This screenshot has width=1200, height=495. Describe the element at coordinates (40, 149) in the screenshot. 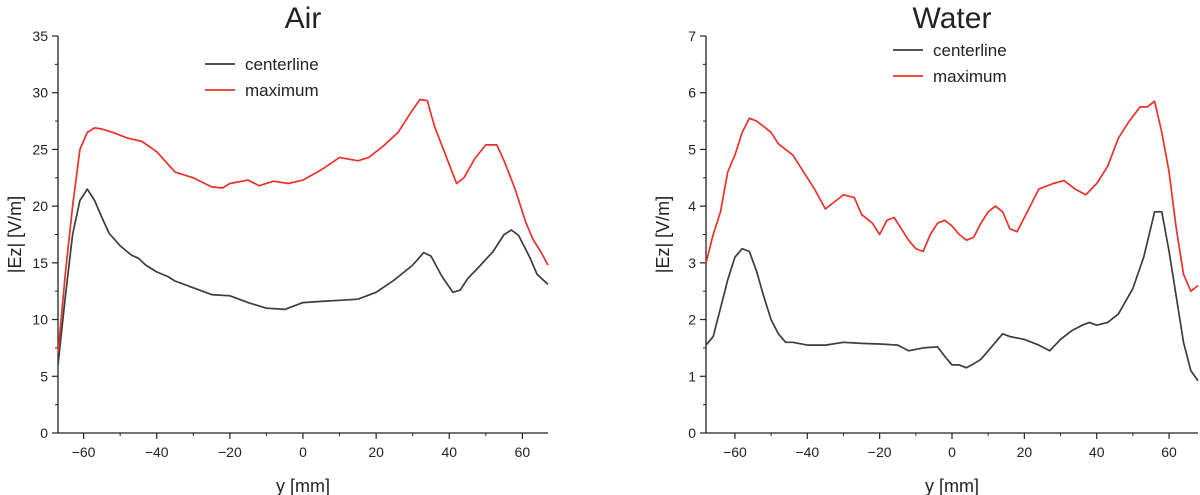

I see `y-tick-label: 25` at that location.